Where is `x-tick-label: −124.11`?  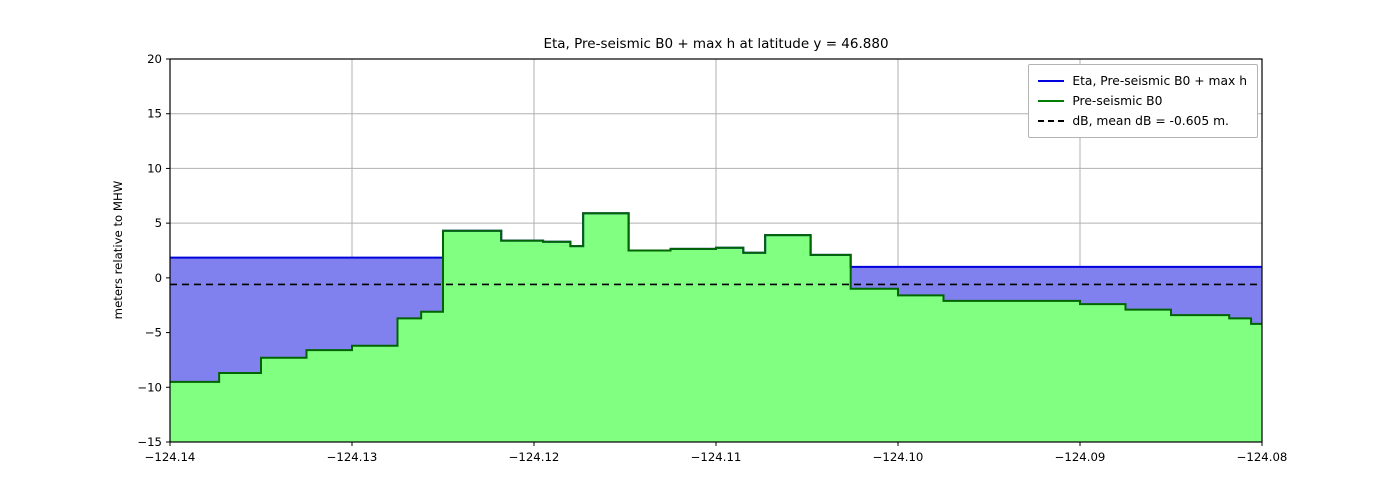 x-tick-label: −124.11 is located at coordinates (716, 457).